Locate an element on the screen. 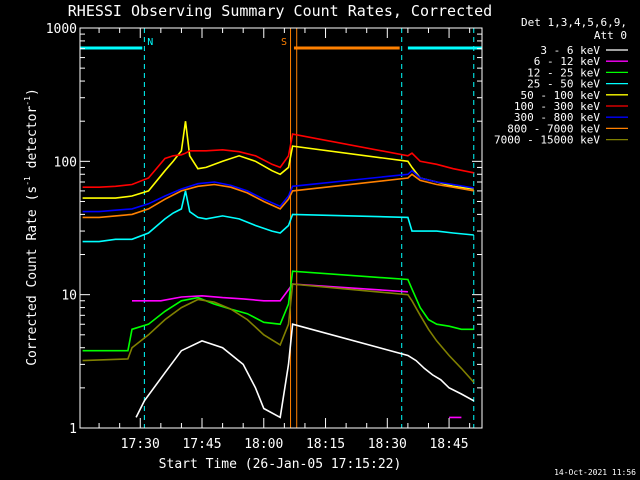  x-tick-label: 17:45 is located at coordinates (201, 444).